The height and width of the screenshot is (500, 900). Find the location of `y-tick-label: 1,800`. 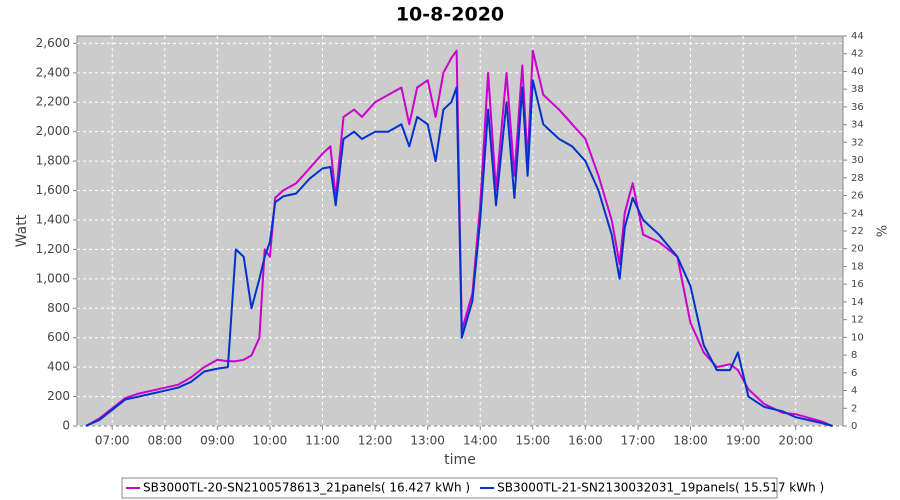

y-tick-label: 1,800 is located at coordinates (53, 161).